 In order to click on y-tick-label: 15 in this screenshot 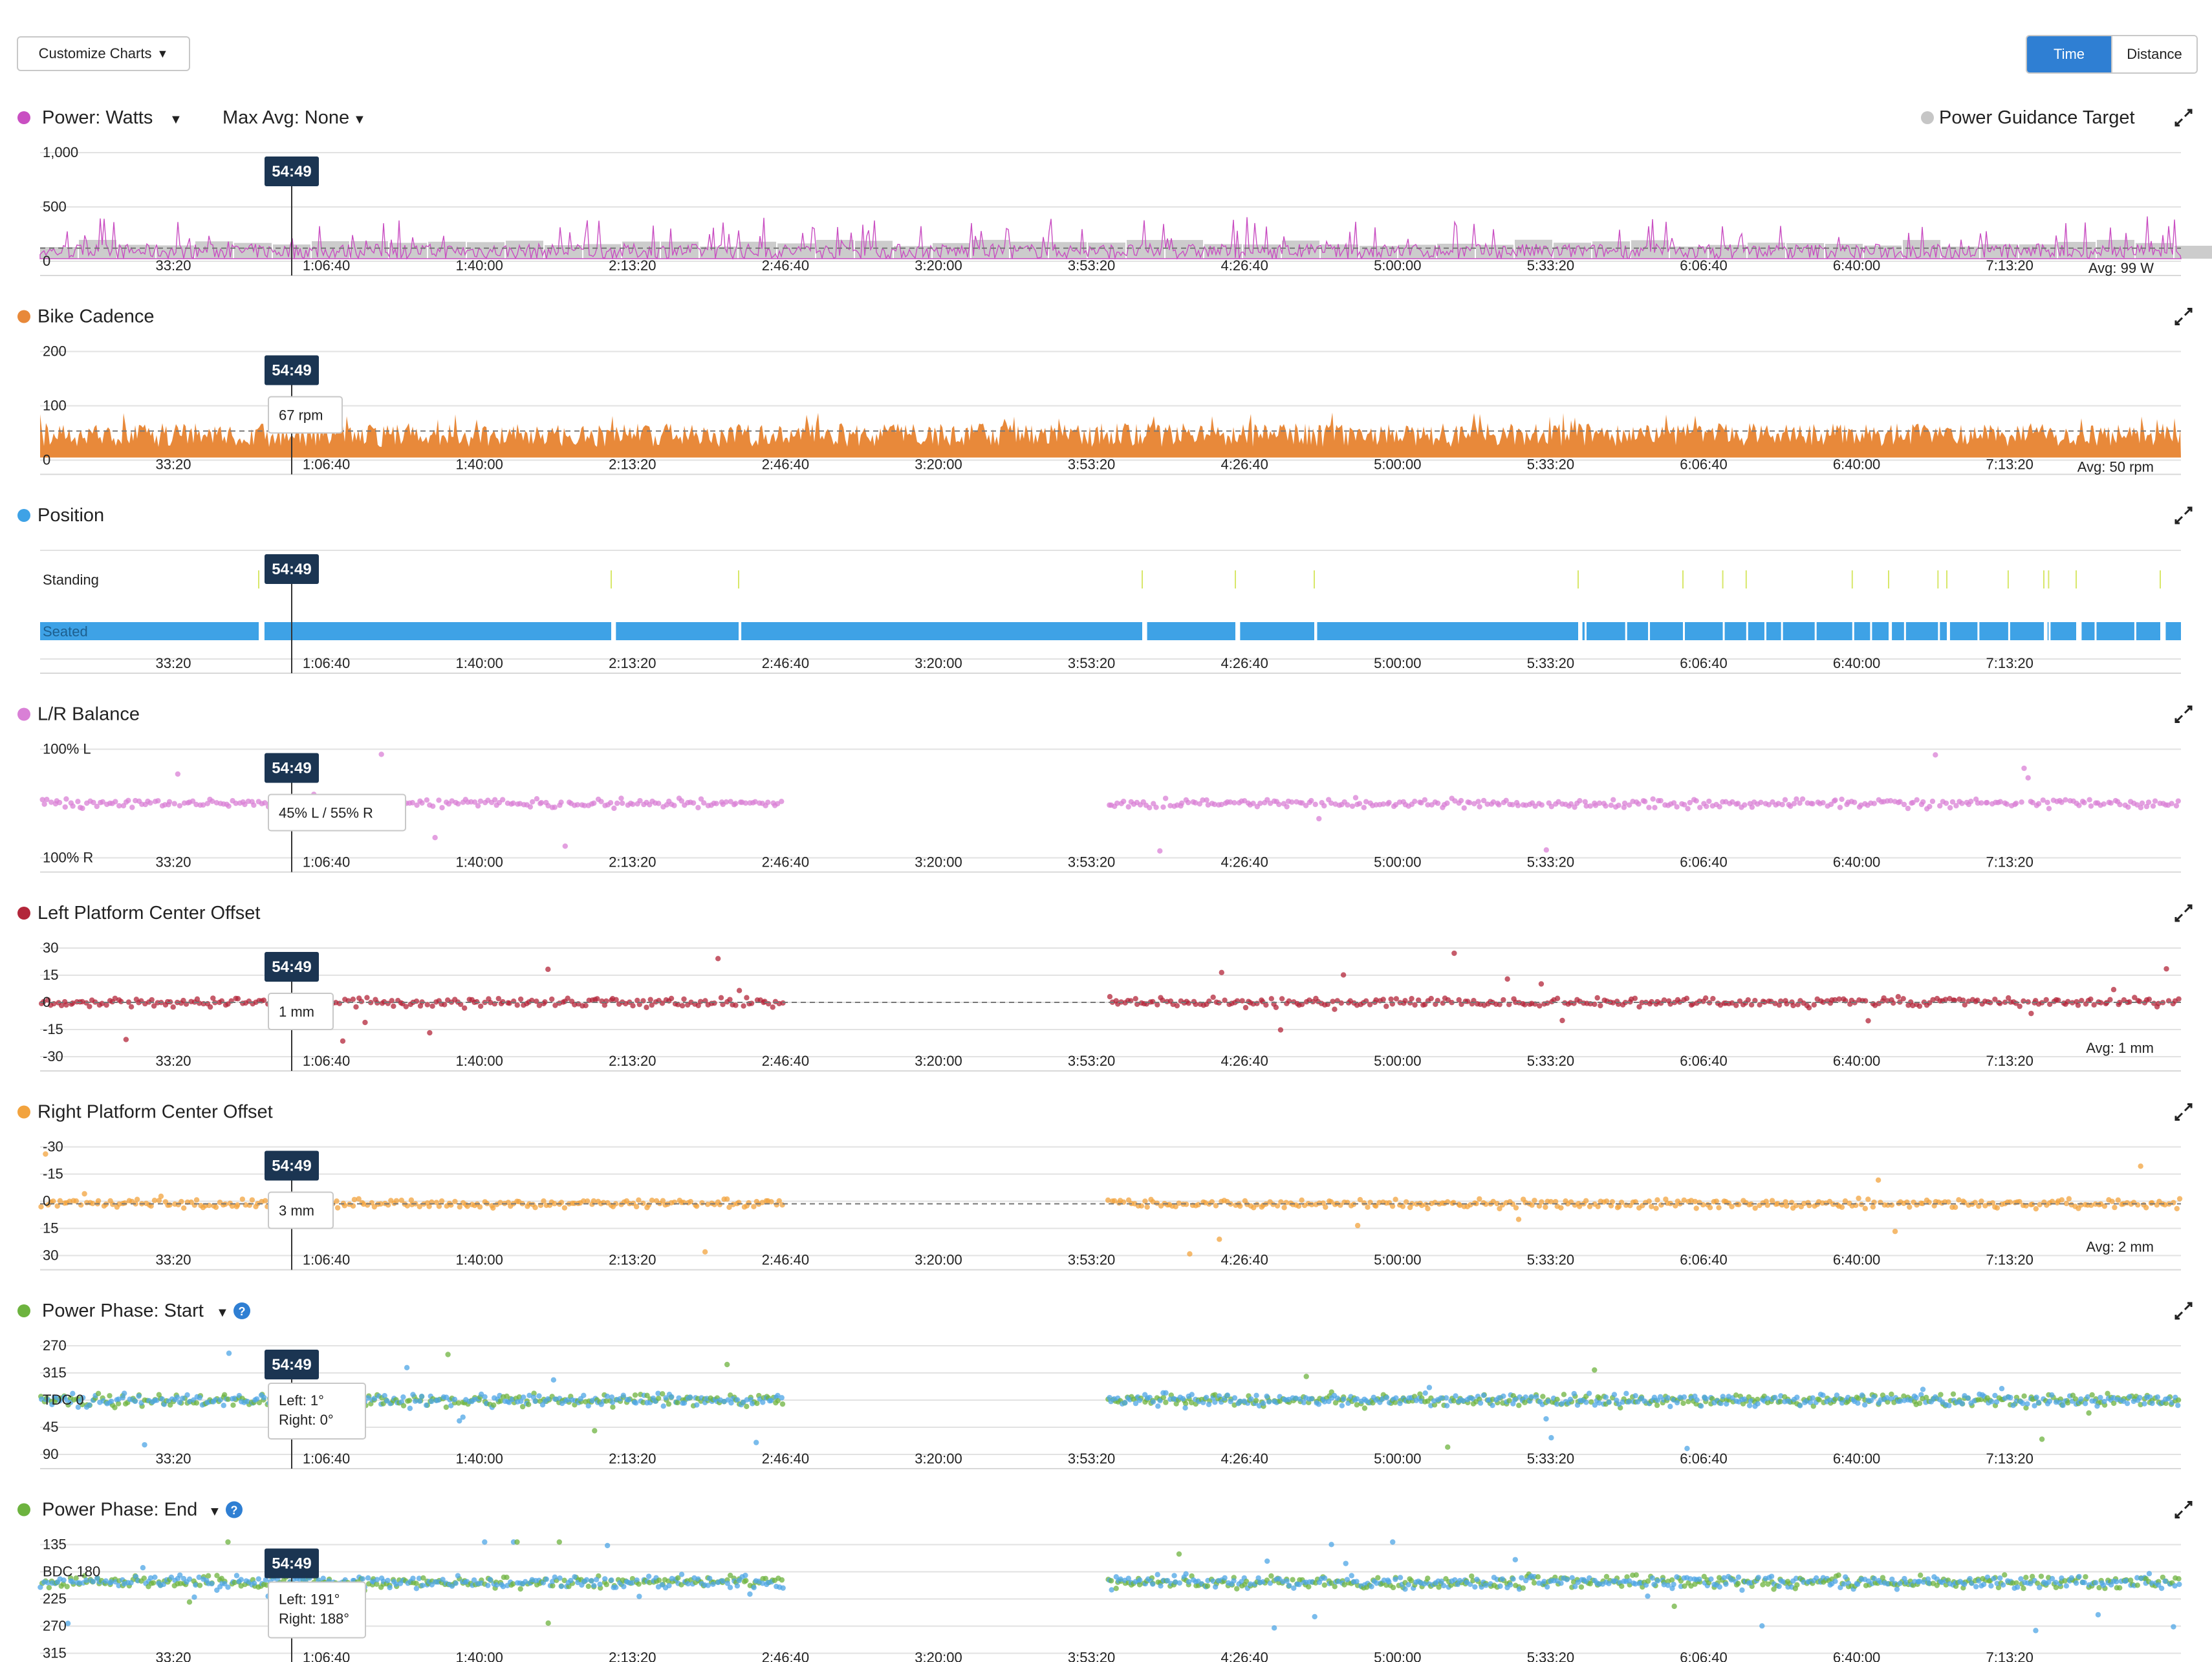, I will do `click(50, 1228)`.